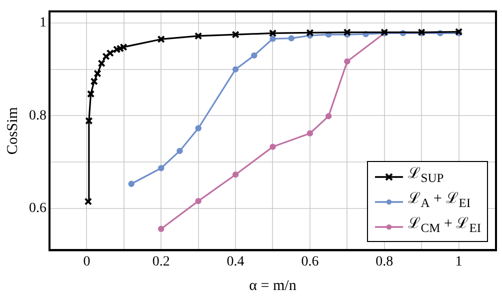  What do you see at coordinates (273, 286) in the screenshot?
I see `x-axis-title: α = m/n` at bounding box center [273, 286].